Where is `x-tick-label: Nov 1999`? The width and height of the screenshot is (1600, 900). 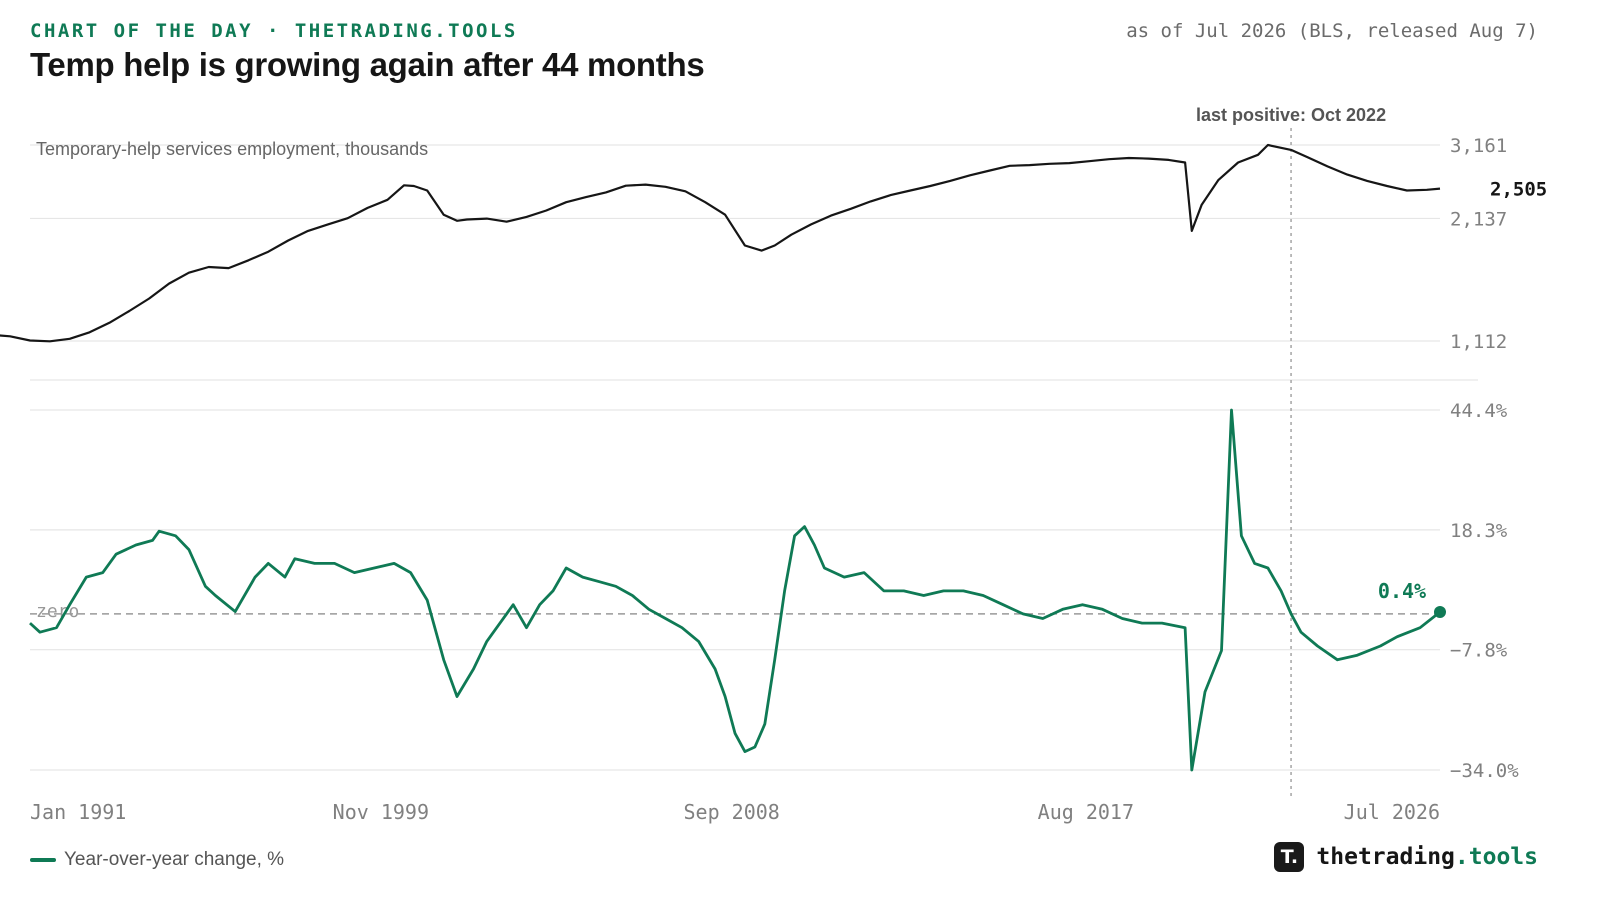 x-tick-label: Nov 1999 is located at coordinates (381, 812).